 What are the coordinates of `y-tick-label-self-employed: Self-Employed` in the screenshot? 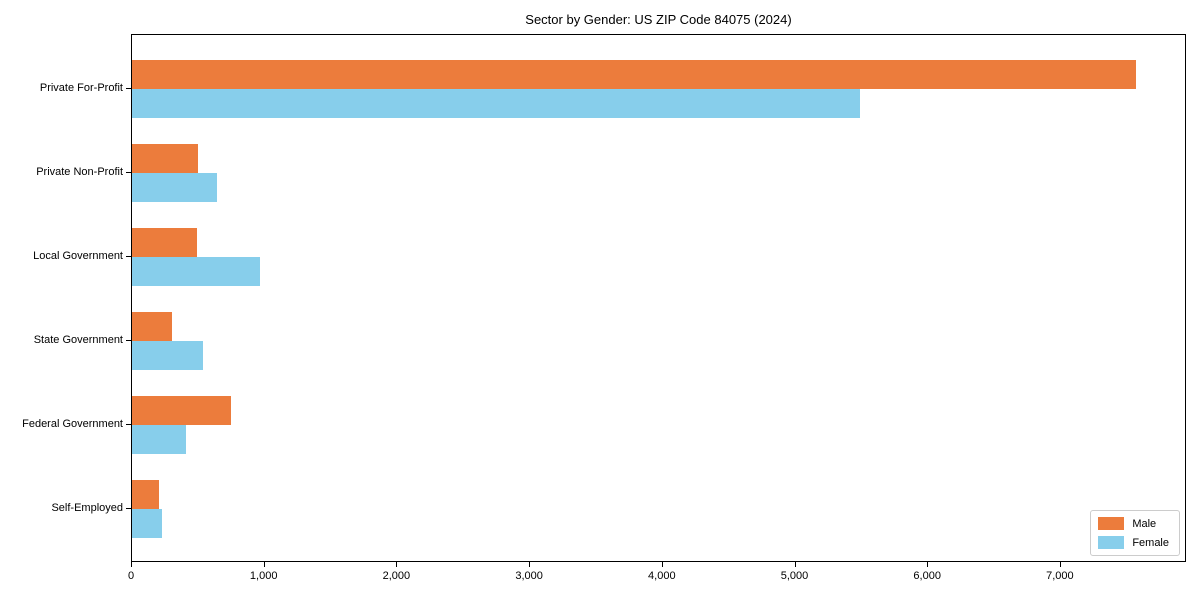 It's located at (87, 507).